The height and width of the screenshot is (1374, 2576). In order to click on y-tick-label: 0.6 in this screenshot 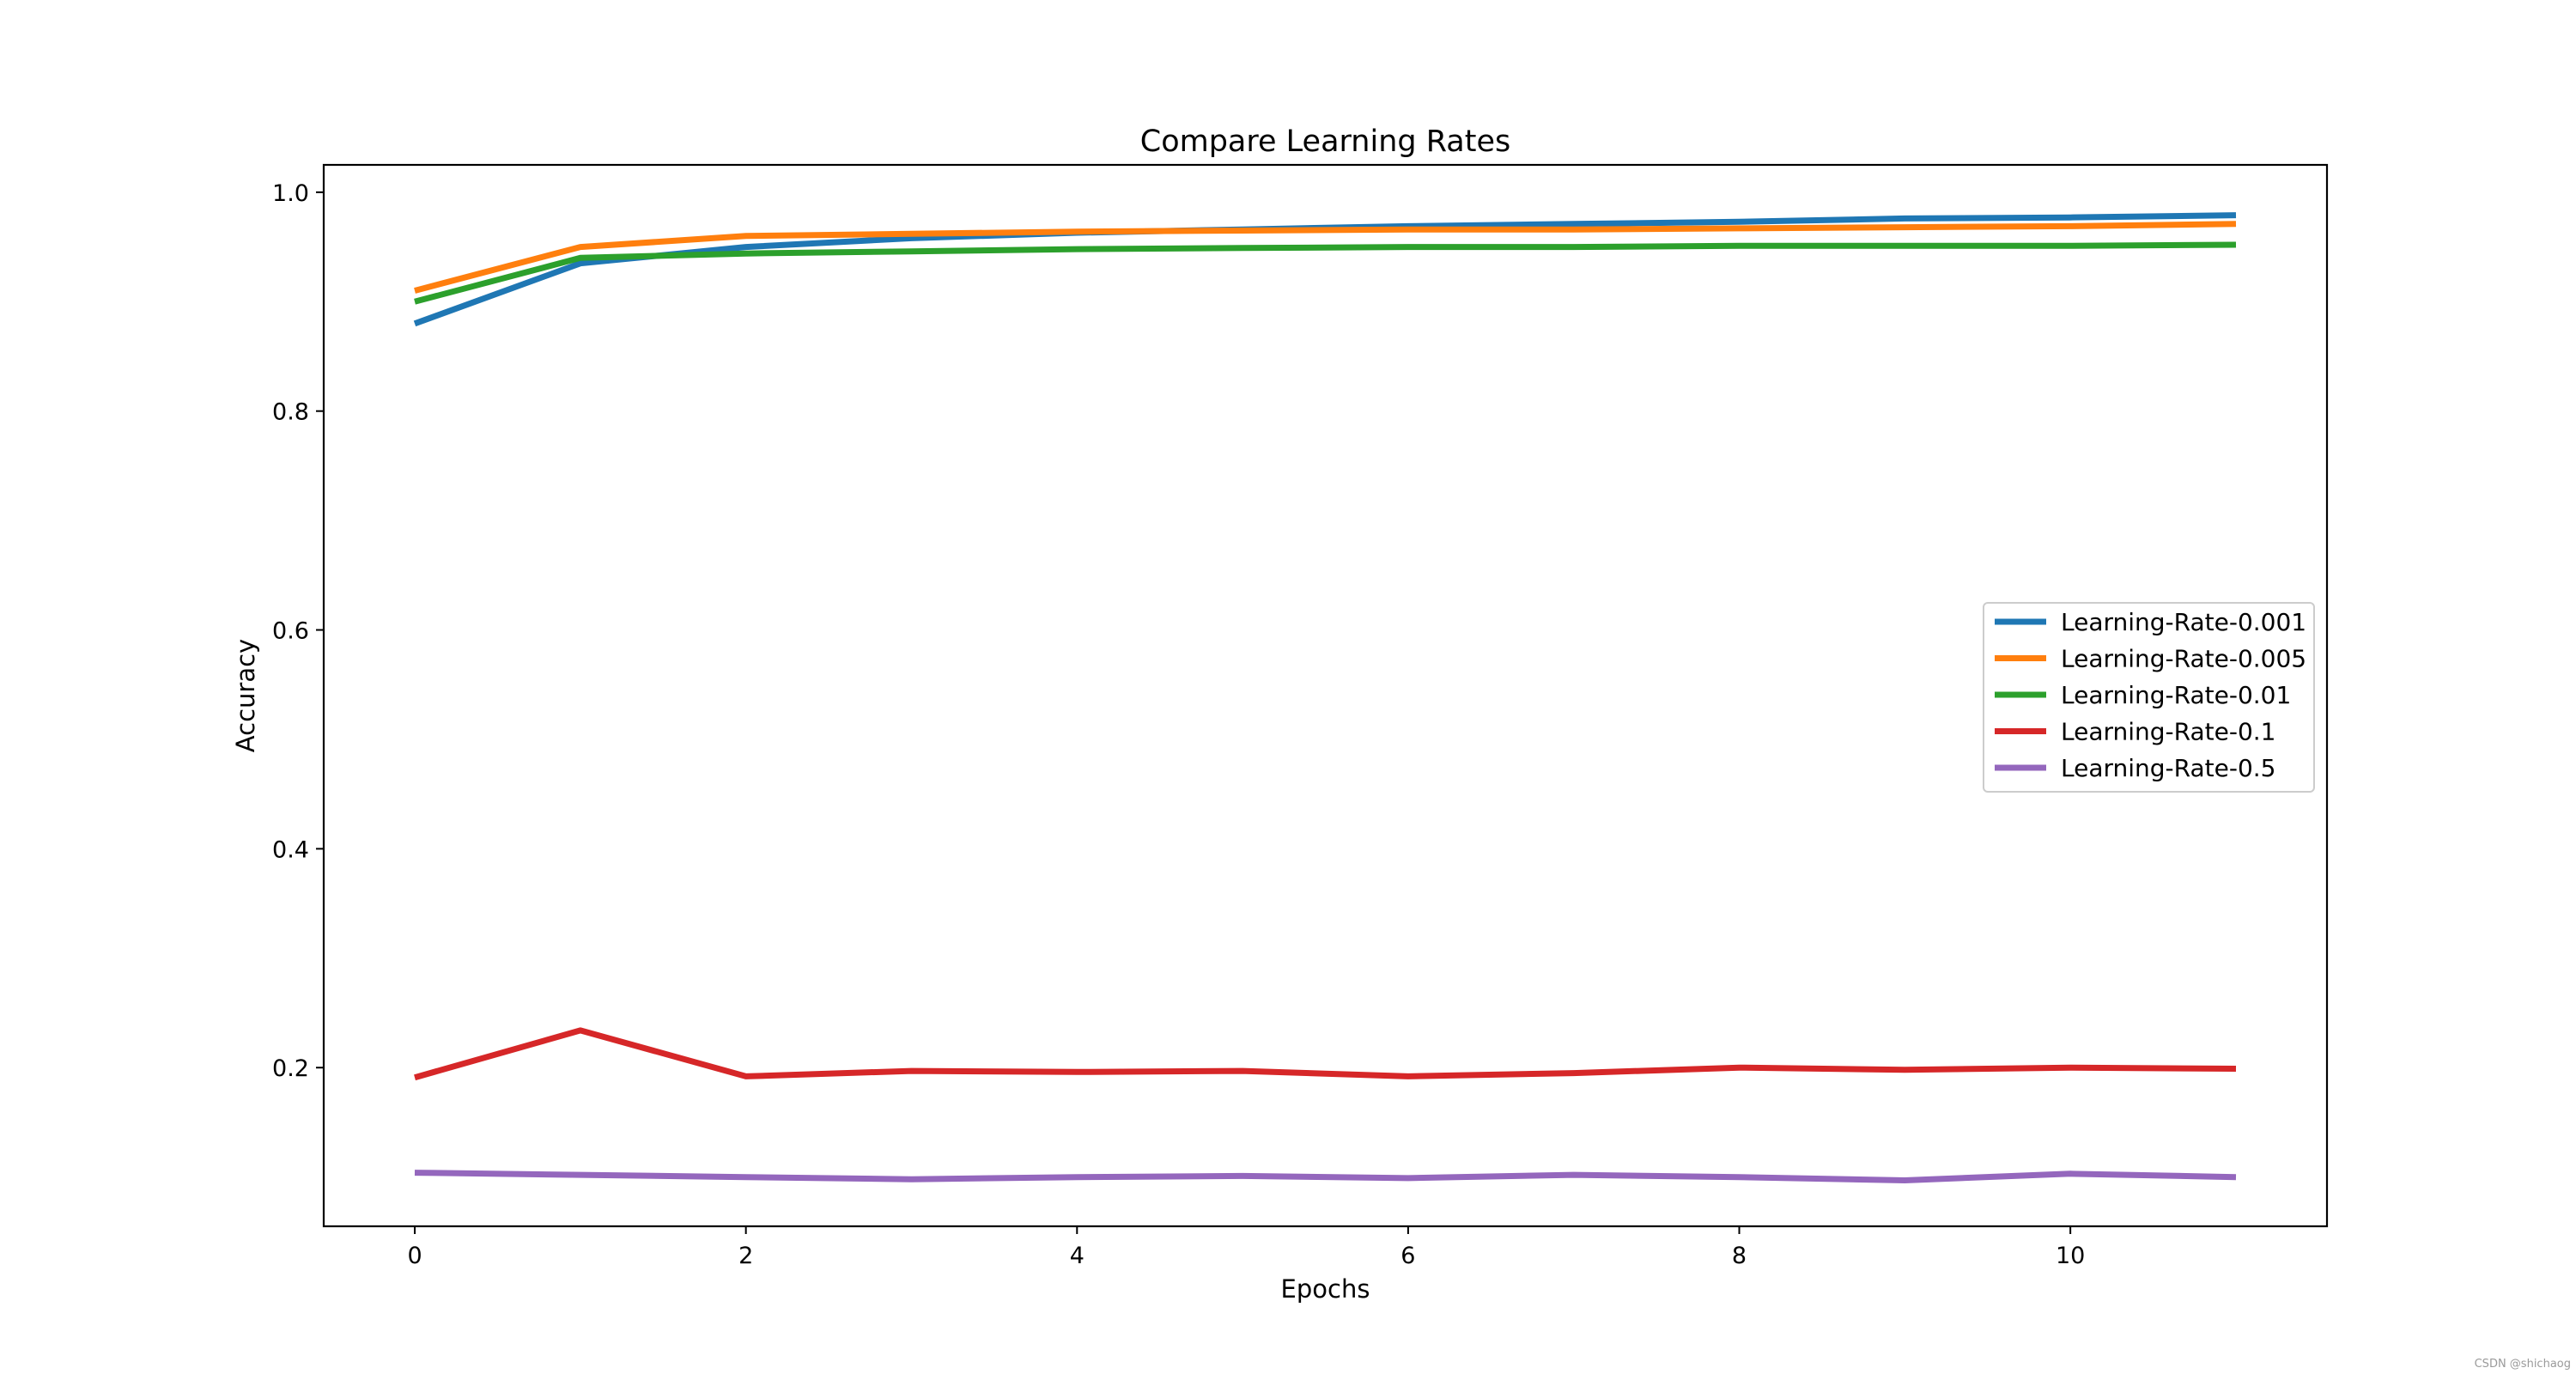, I will do `click(291, 631)`.